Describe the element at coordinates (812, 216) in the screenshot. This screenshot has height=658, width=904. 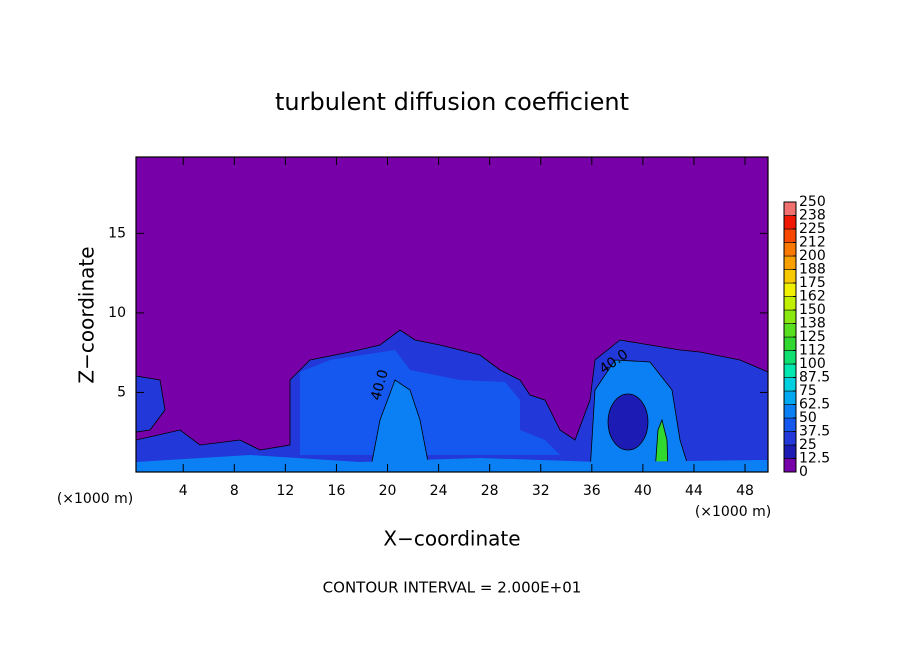
I see `colorbar-label: 238` at that location.